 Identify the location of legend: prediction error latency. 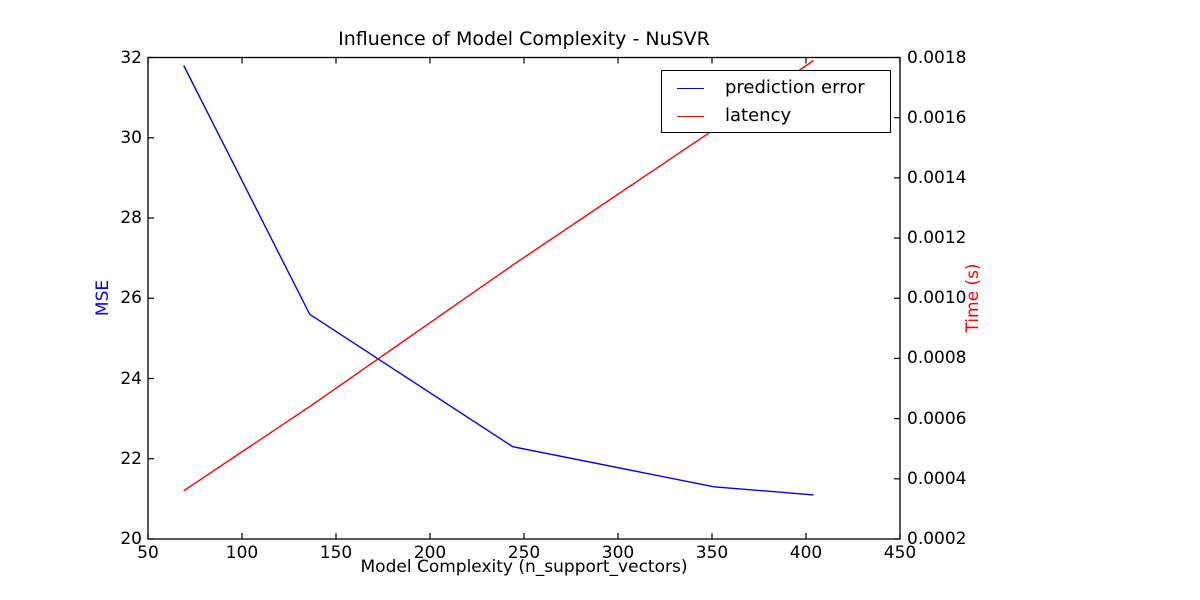
(776, 101).